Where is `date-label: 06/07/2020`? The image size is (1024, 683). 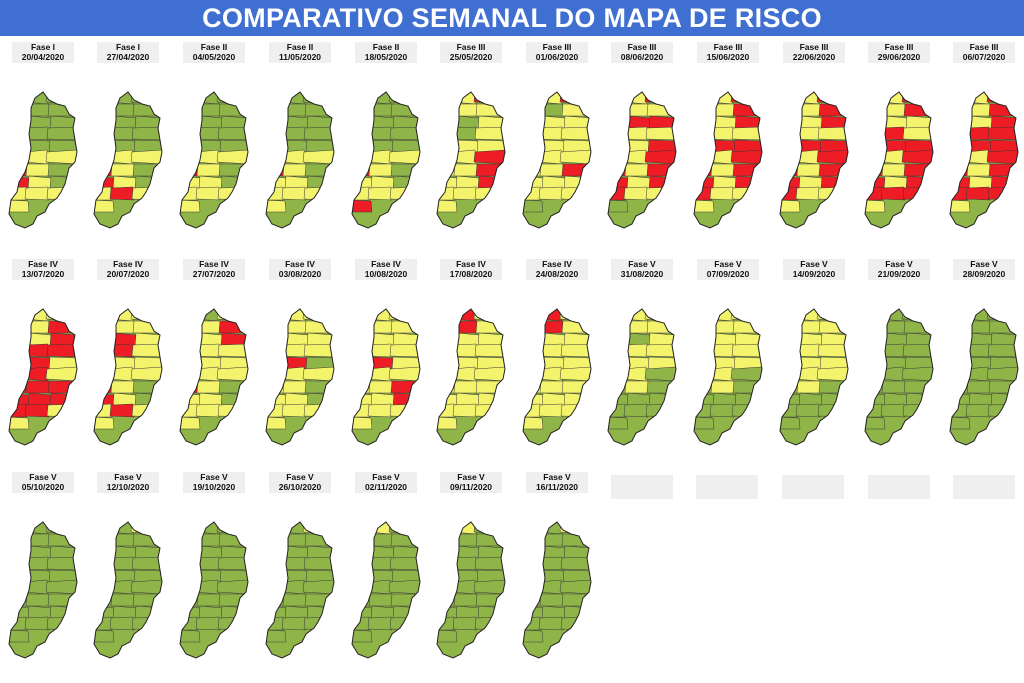
date-label: 06/07/2020 is located at coordinates (984, 57).